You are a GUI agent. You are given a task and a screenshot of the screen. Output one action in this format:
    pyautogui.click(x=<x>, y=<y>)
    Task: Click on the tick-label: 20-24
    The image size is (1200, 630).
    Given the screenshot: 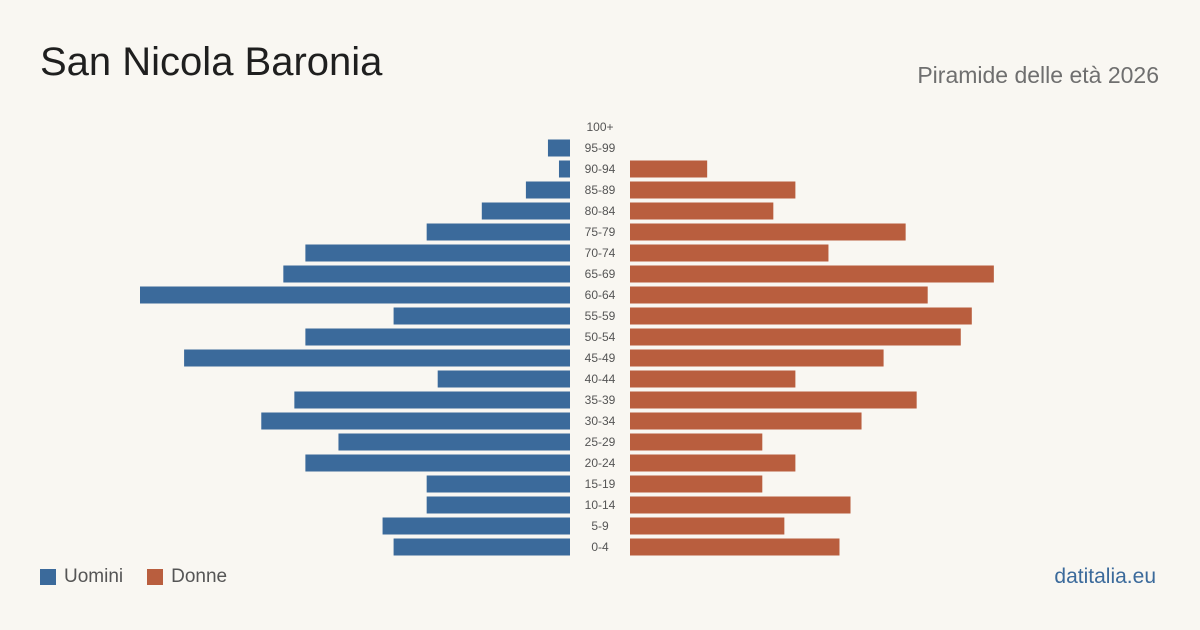 What is the action you would take?
    pyautogui.click(x=600, y=463)
    